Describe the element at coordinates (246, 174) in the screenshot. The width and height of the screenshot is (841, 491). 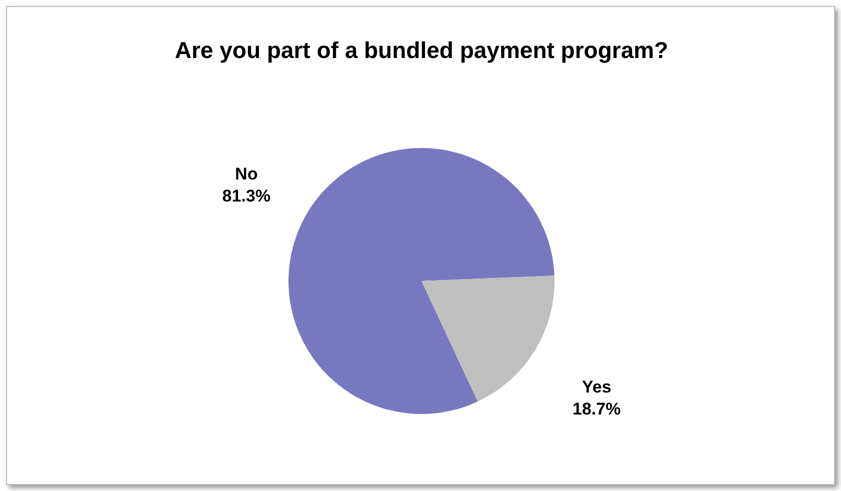
I see `slice-label: No` at that location.